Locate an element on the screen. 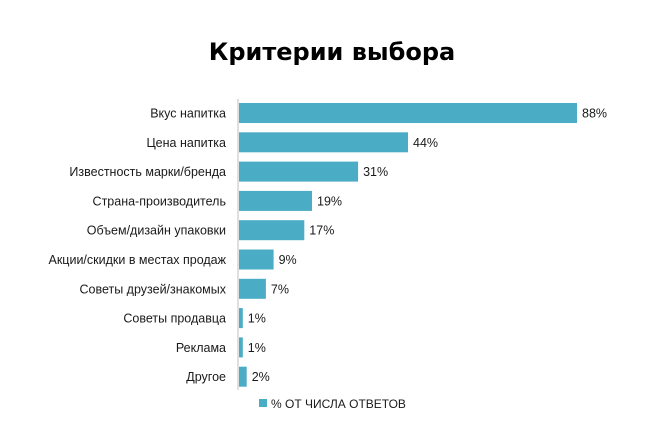 This screenshot has width=665, height=434. value-label: 88% is located at coordinates (594, 114).